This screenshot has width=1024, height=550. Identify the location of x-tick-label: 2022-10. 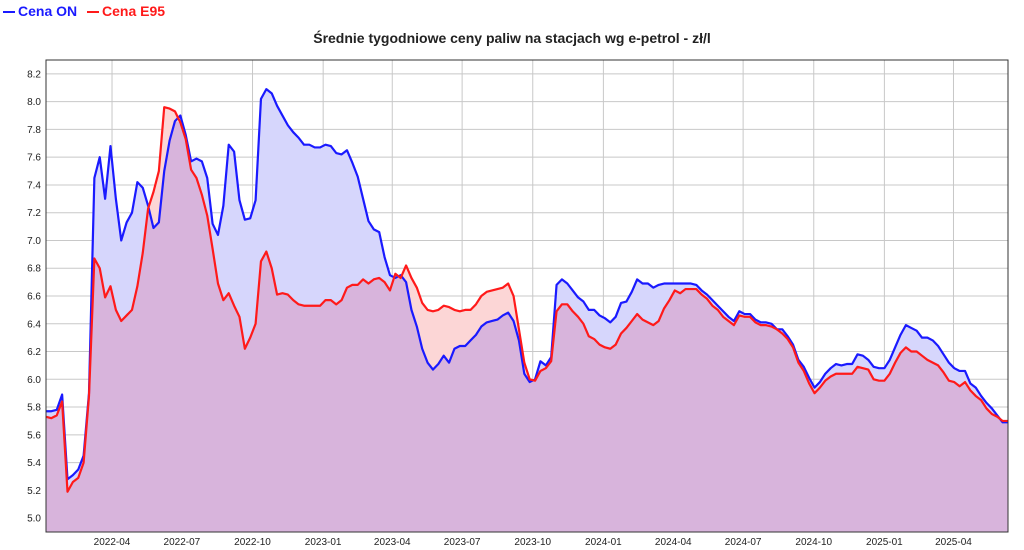
(252, 542).